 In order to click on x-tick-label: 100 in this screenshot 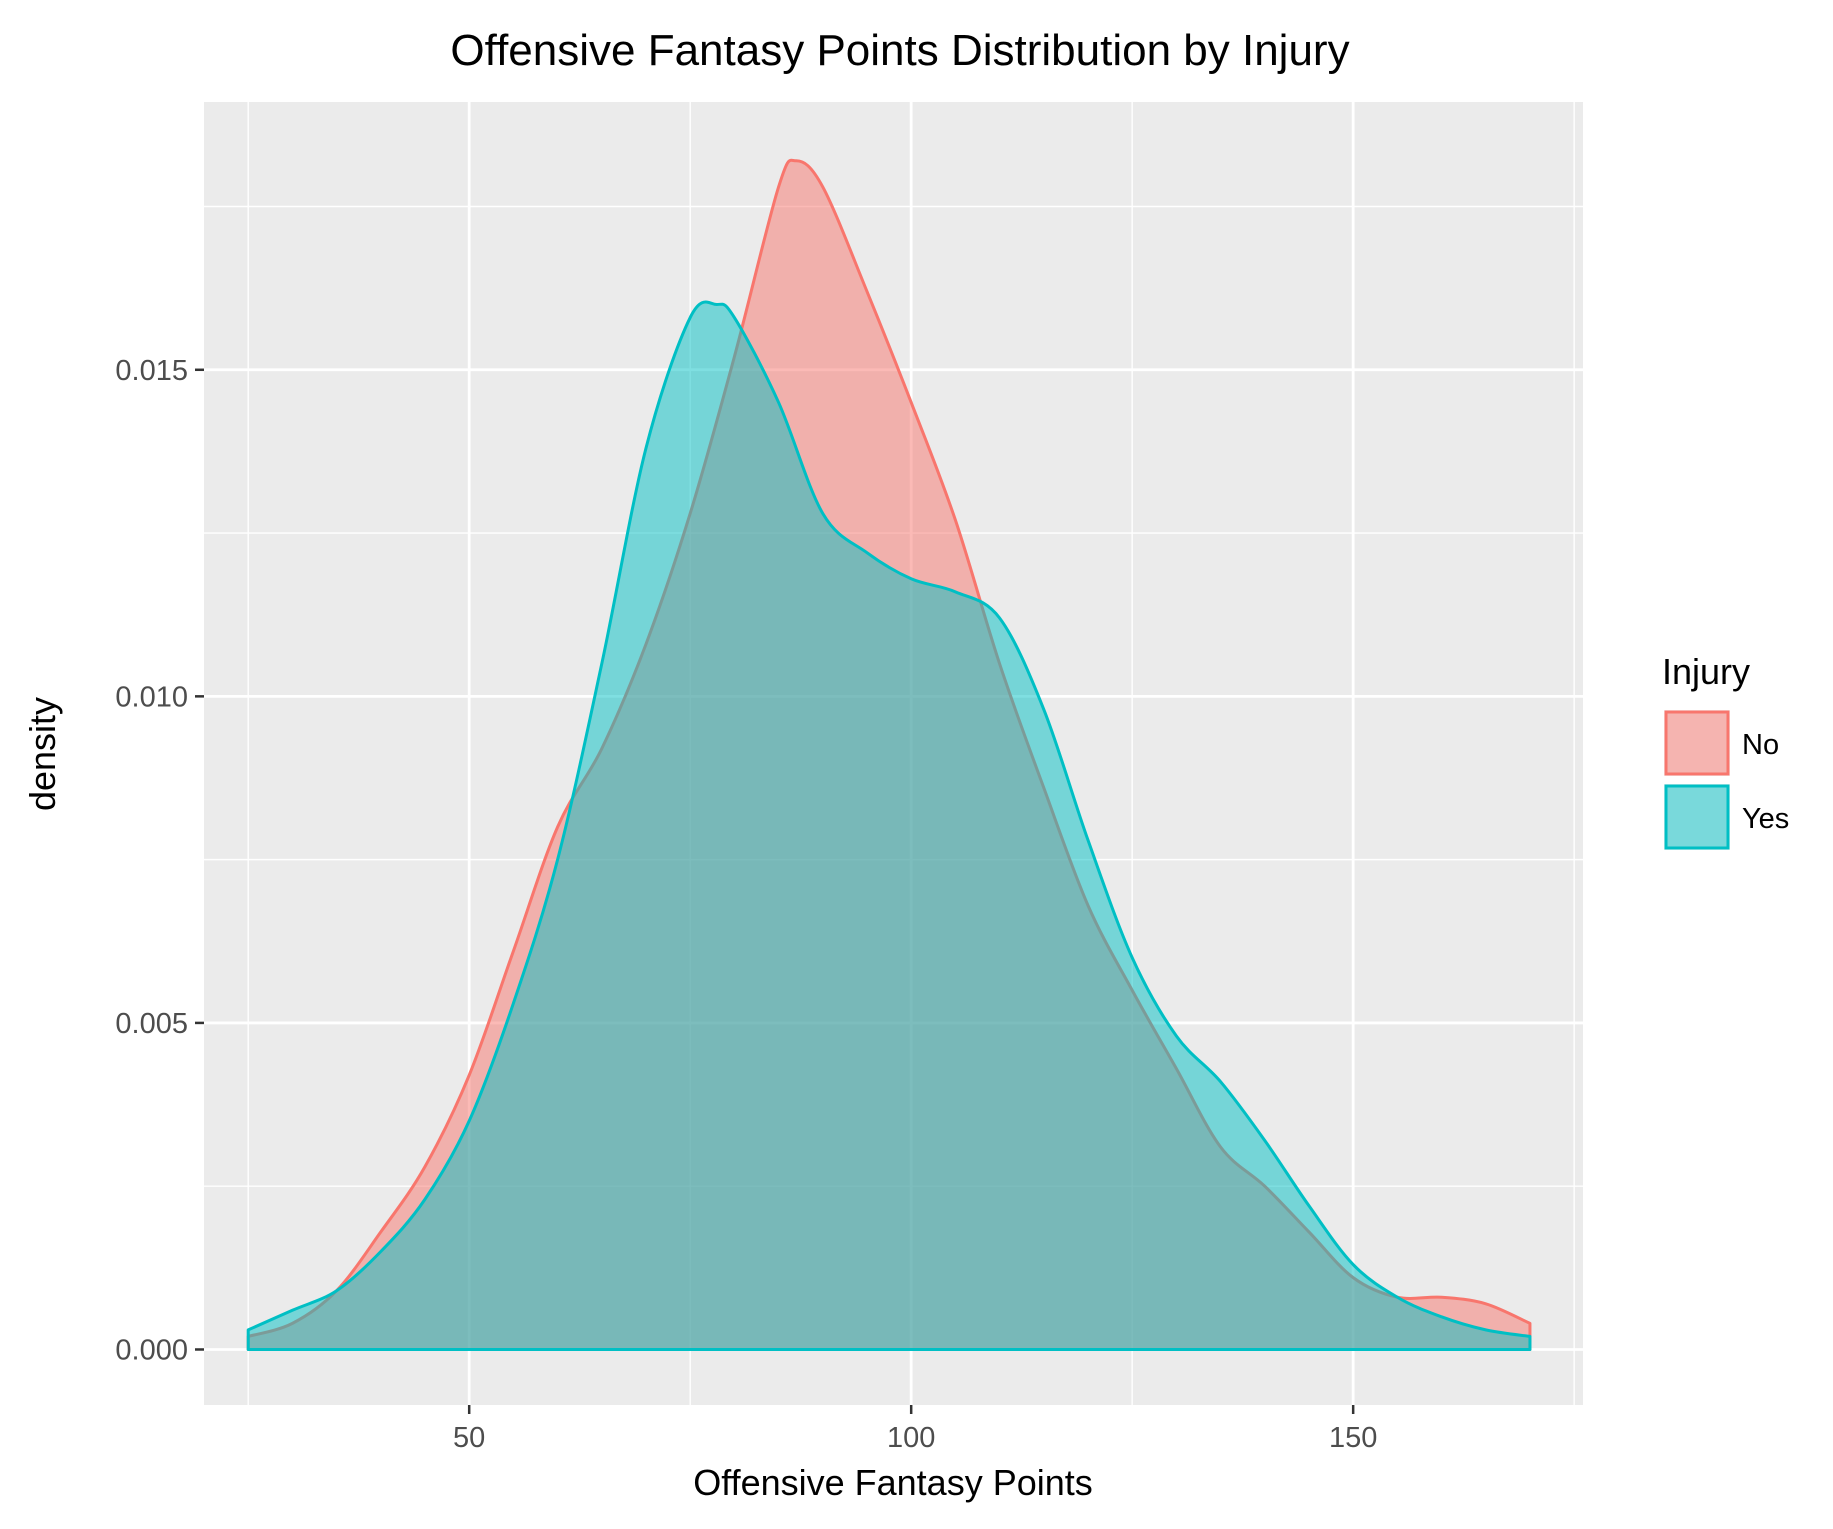, I will do `click(911, 1438)`.